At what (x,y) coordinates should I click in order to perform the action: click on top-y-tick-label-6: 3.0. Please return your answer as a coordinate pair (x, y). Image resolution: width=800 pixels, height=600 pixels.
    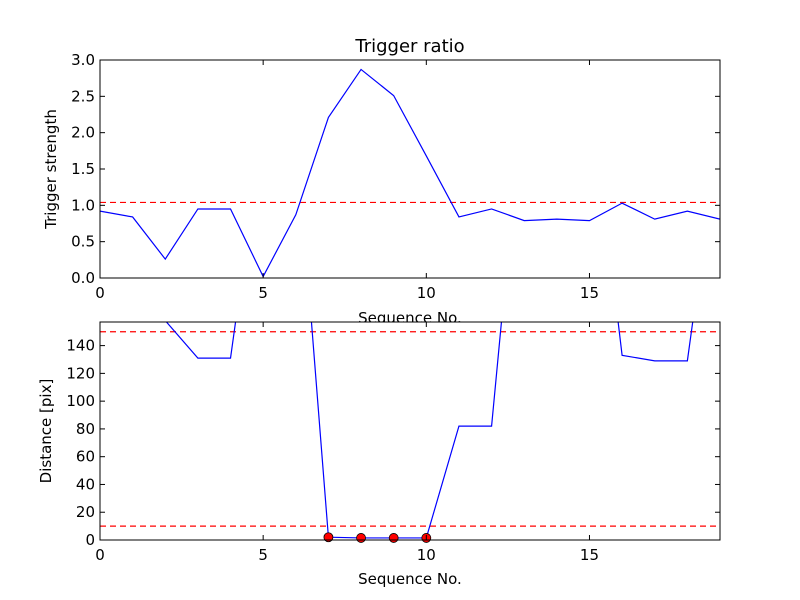
    Looking at the image, I should click on (83, 60).